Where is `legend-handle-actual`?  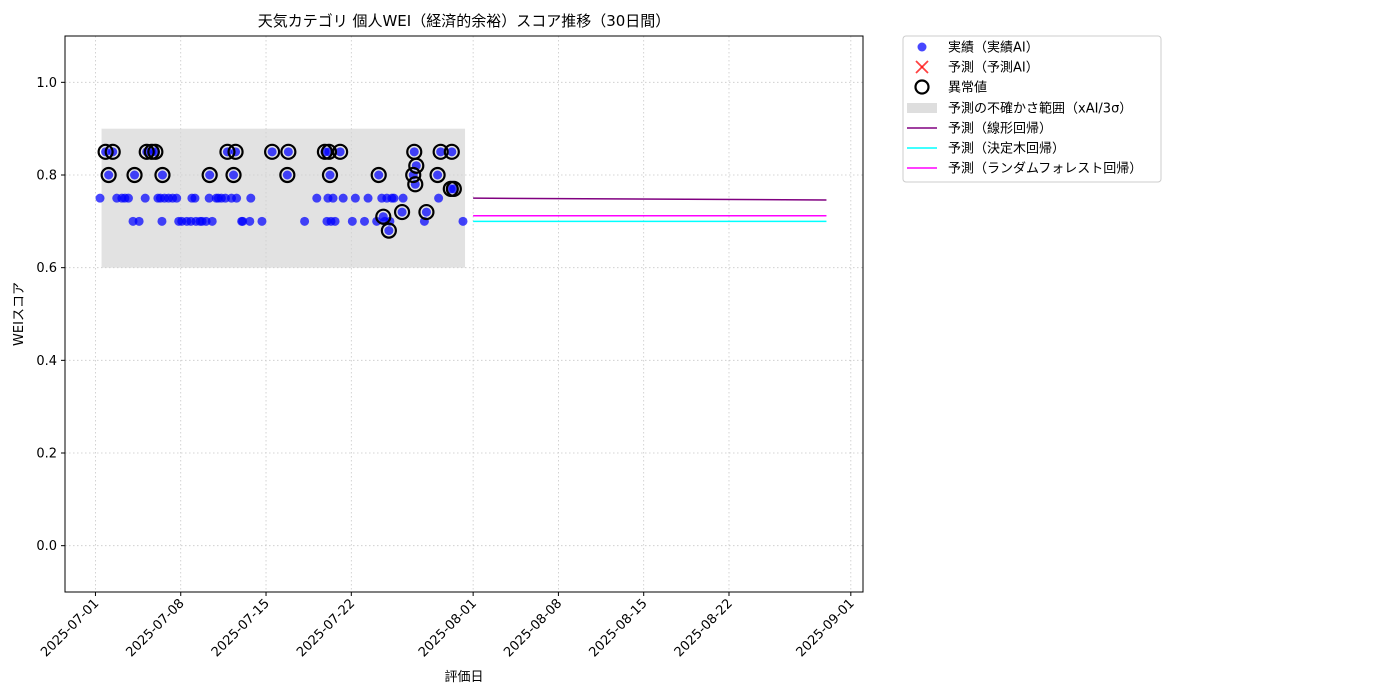
legend-handle-actual is located at coordinates (922, 47).